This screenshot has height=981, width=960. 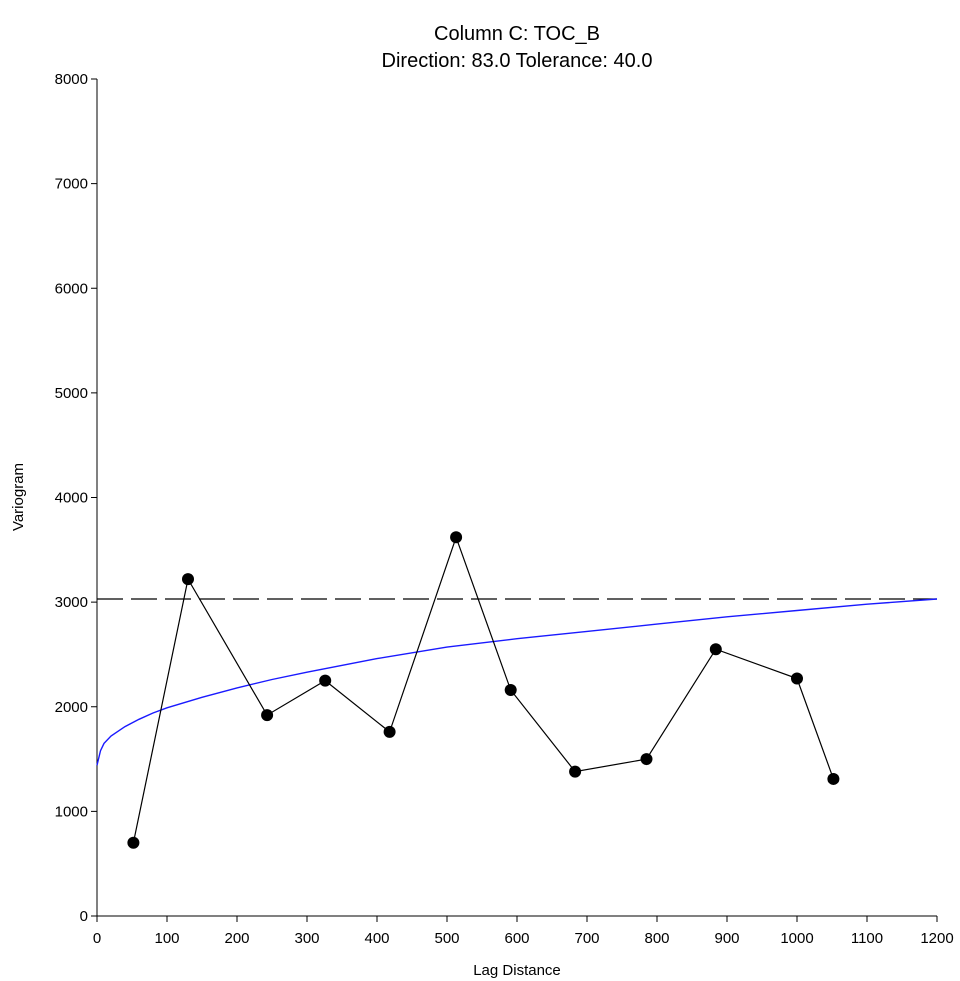 I want to click on x-tick-label: 100, so click(x=166, y=938).